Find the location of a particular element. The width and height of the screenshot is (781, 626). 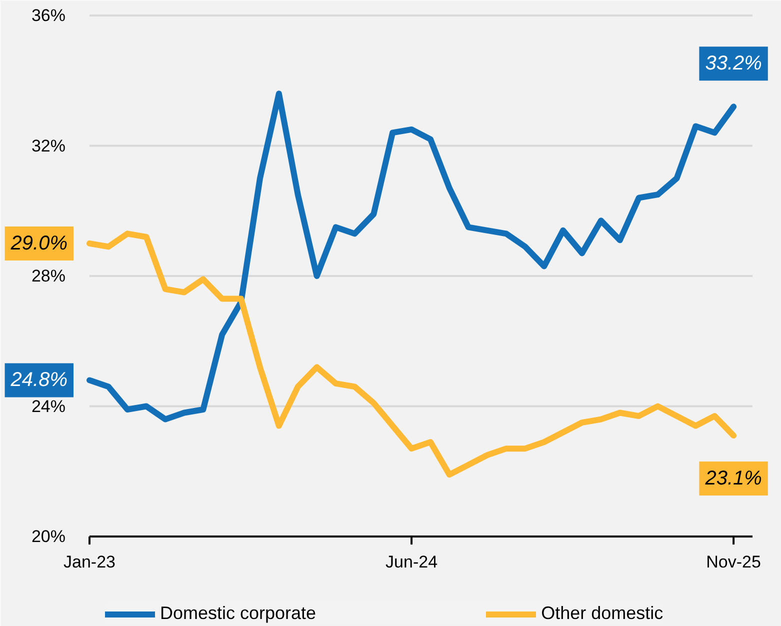

legend-label: Domestic corporate is located at coordinates (238, 613).